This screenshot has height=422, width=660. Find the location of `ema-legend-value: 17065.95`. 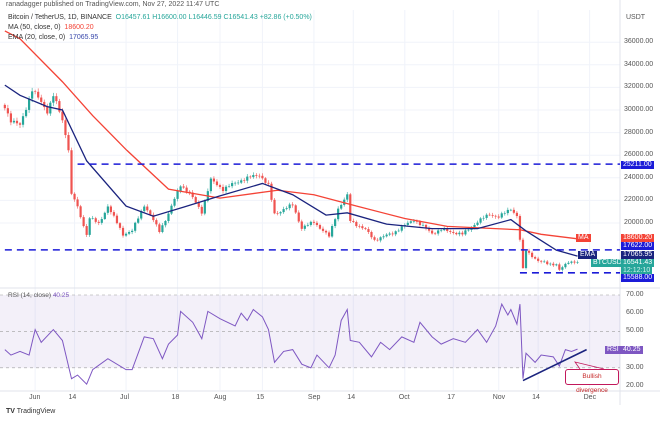

ema-legend-value: 17065.95 is located at coordinates (84, 37).